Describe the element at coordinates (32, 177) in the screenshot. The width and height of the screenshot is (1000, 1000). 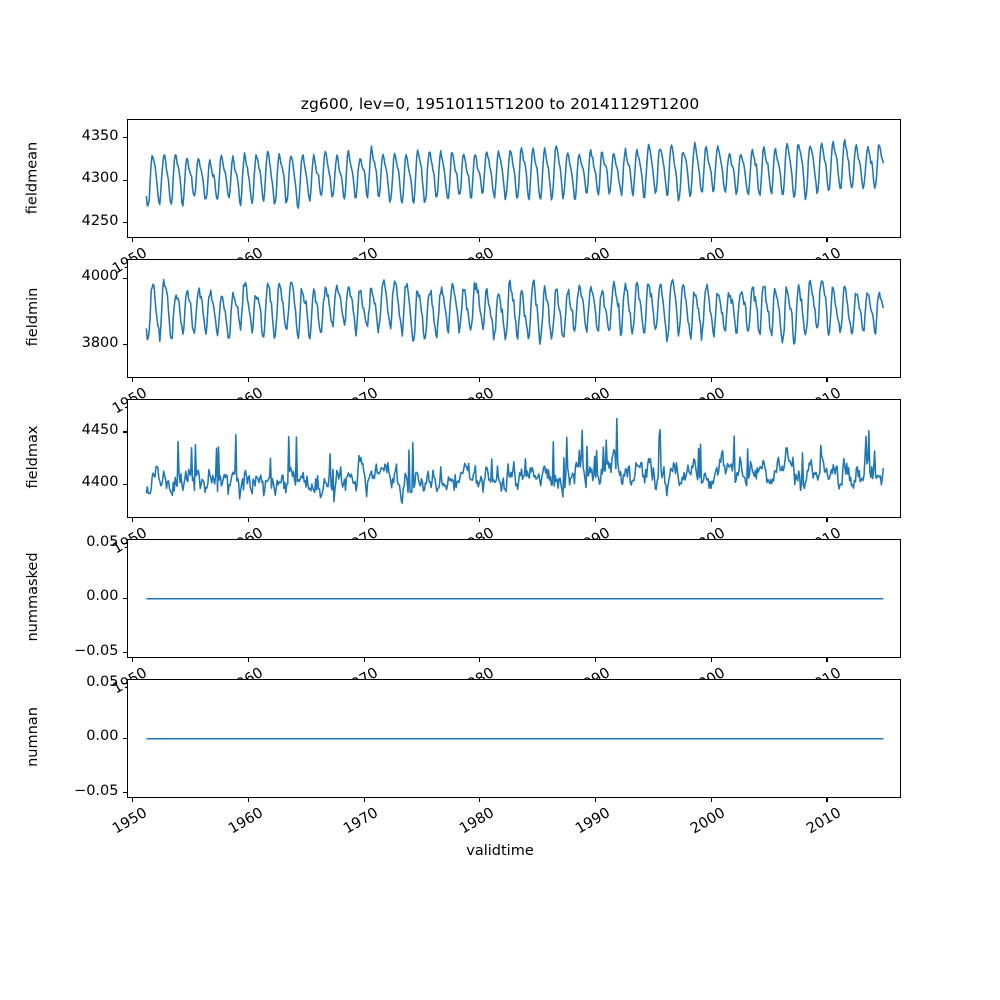
I see `y-axis-label-fieldmean: fieldmean` at that location.